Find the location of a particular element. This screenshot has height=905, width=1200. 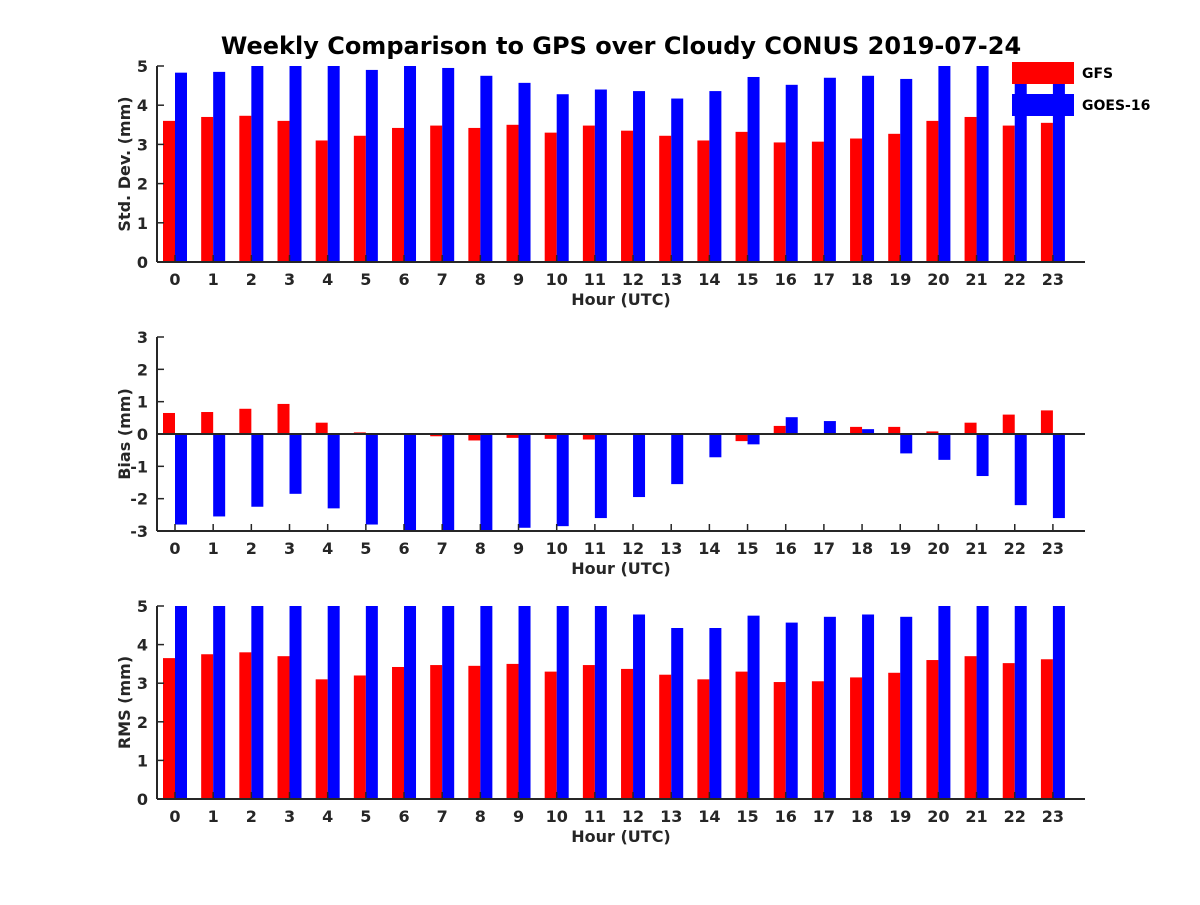

x-tick-label: 23 is located at coordinates (1053, 279).